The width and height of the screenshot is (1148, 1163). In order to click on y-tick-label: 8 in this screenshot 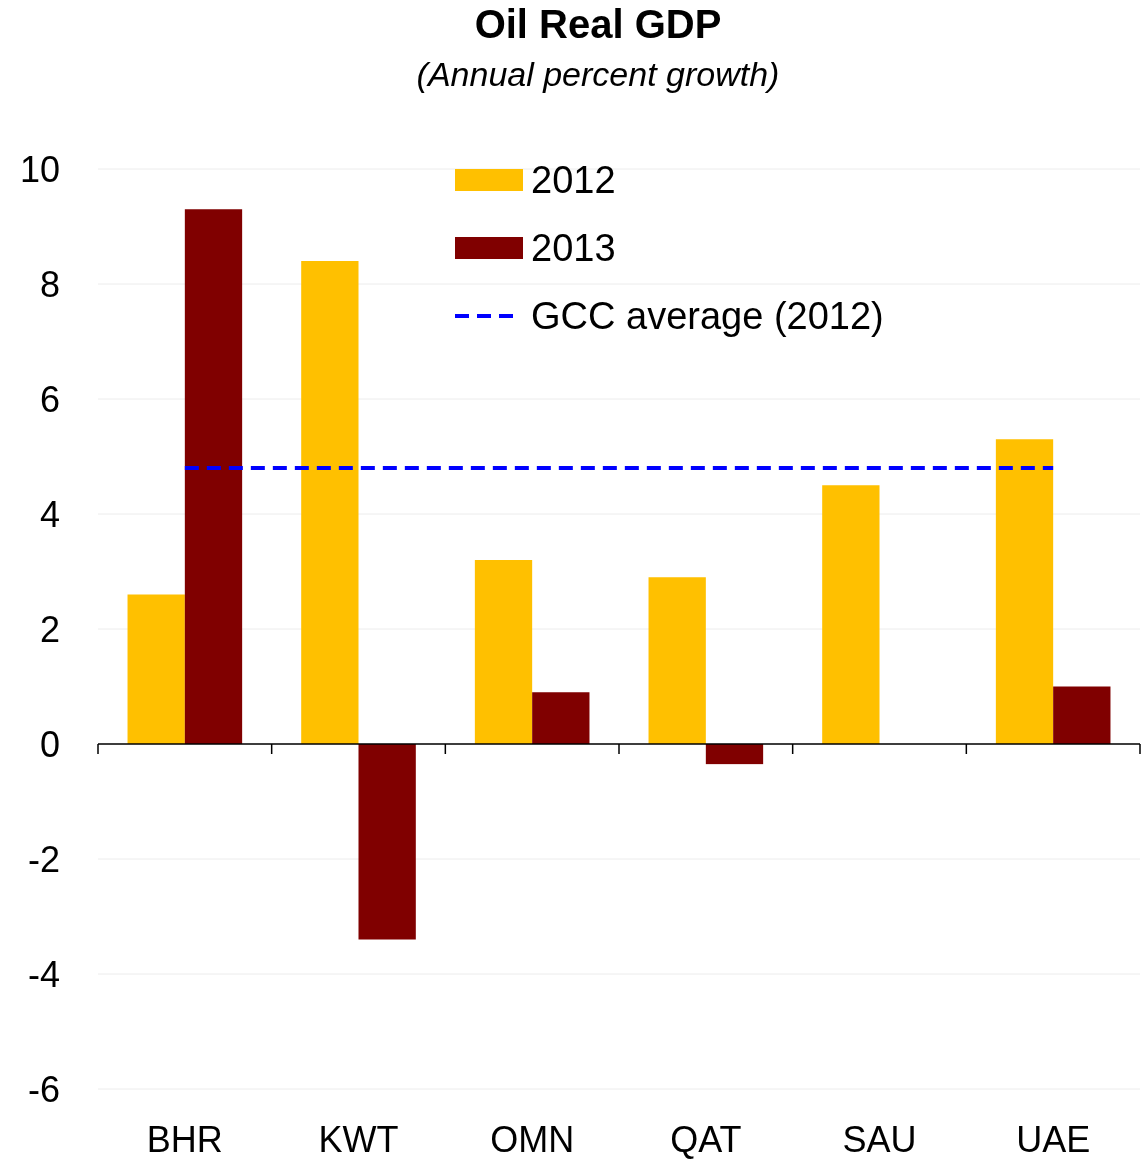, I will do `click(49, 284)`.